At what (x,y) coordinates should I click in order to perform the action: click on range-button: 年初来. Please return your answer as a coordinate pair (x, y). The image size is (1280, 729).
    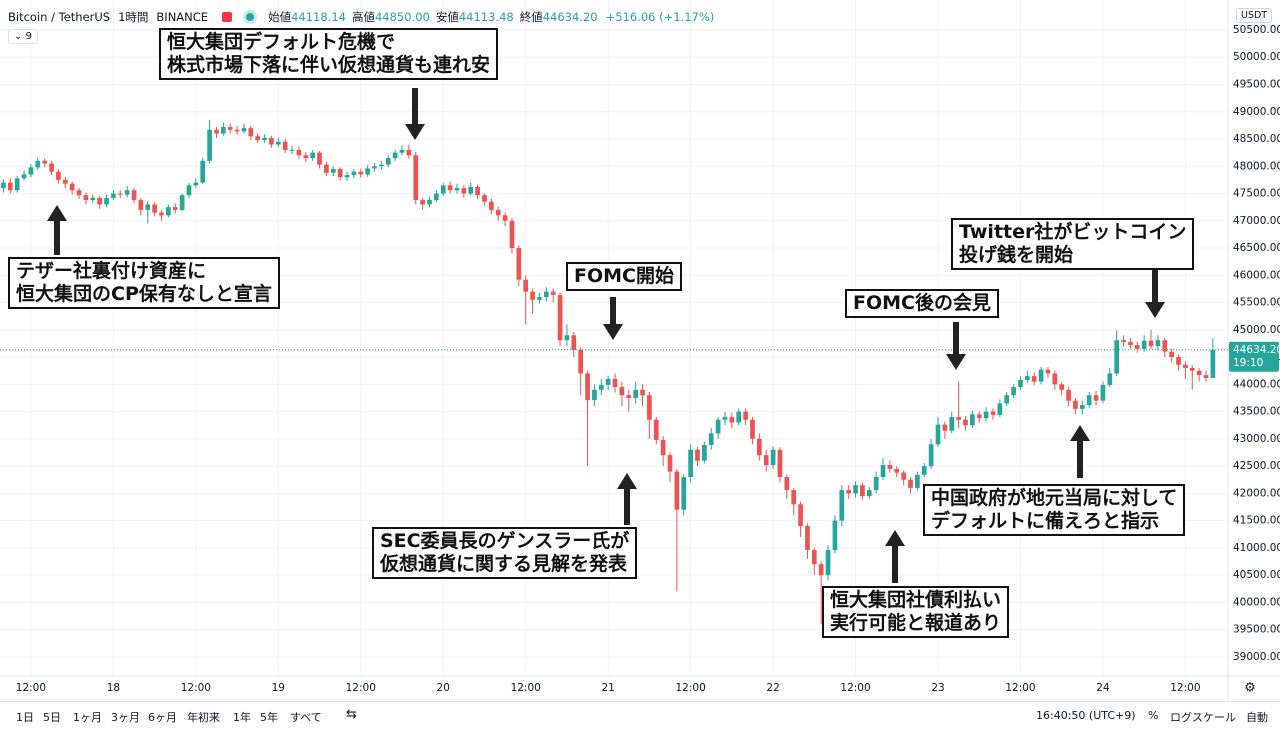
    Looking at the image, I should click on (203, 717).